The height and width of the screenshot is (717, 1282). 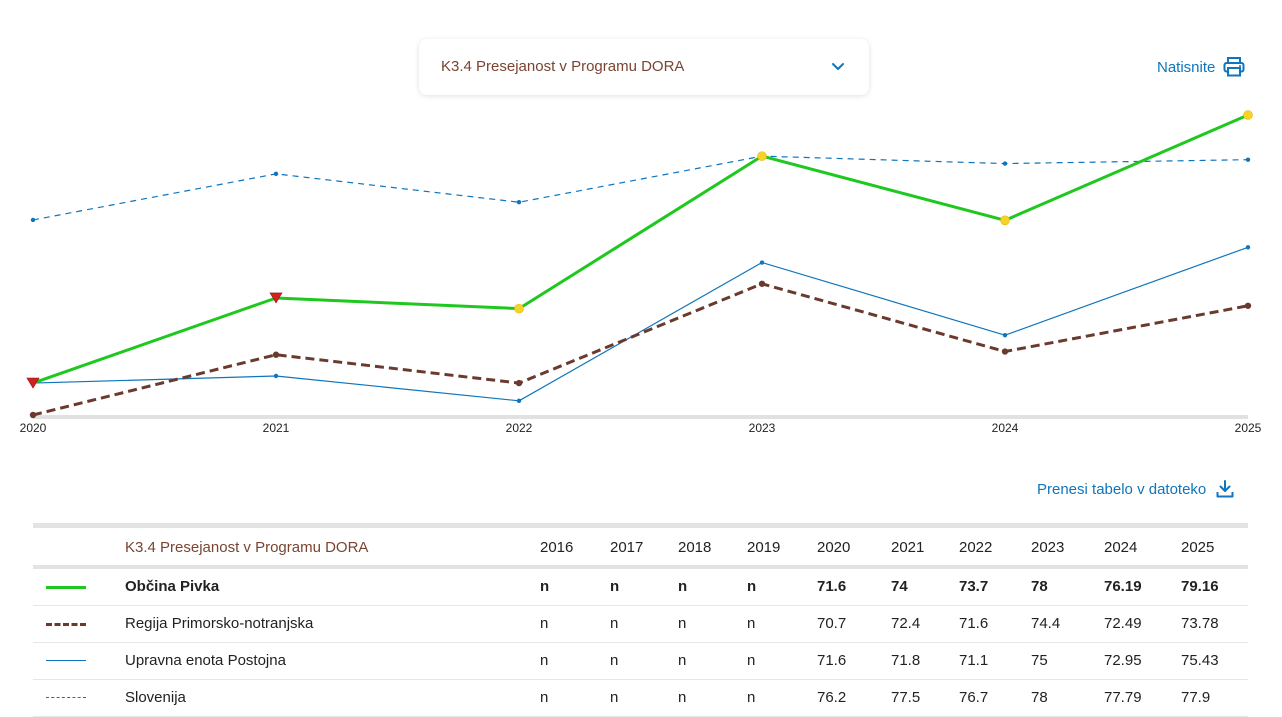 I want to click on table-cell: 78, so click(x=1039, y=697).